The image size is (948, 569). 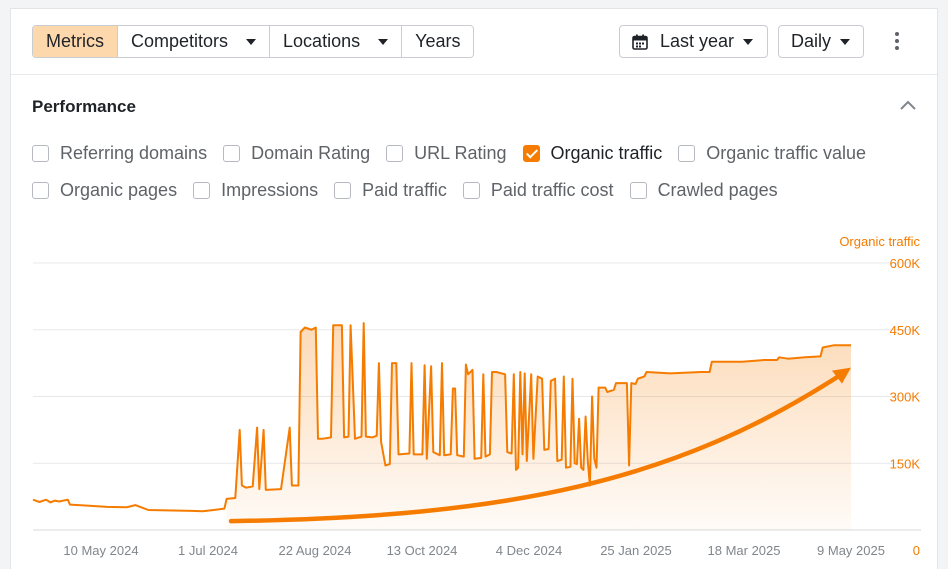 I want to click on tab-metrics: Metrics, so click(x=75, y=41).